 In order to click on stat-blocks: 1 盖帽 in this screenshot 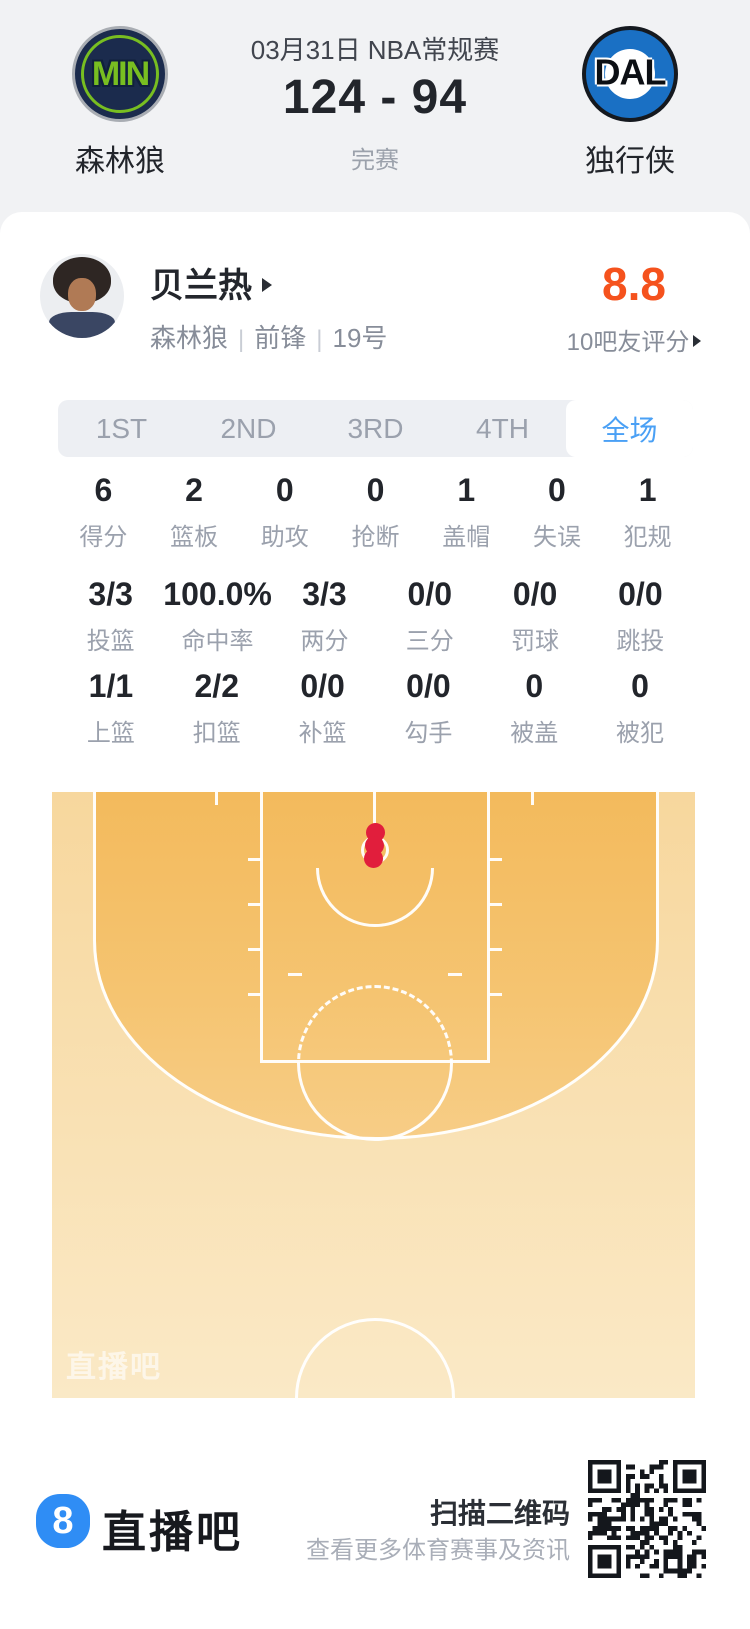, I will do `click(466, 511)`.